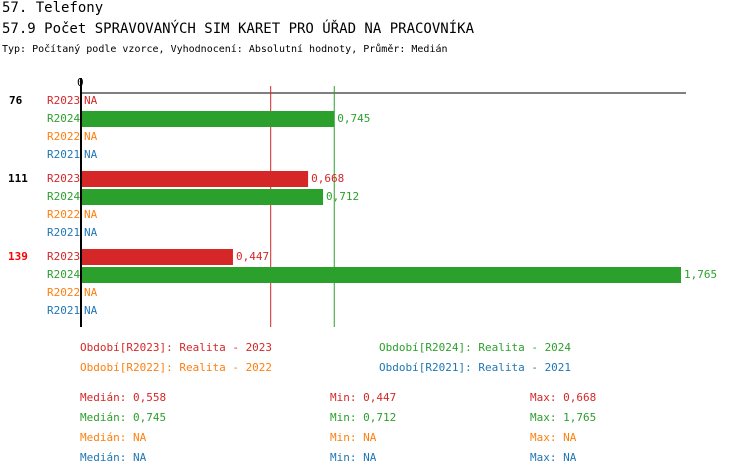 Image resolution: width=750 pixels, height=476 pixels. Describe the element at coordinates (123, 397) in the screenshot. I see `stat-median: Medián: 0,558` at that location.